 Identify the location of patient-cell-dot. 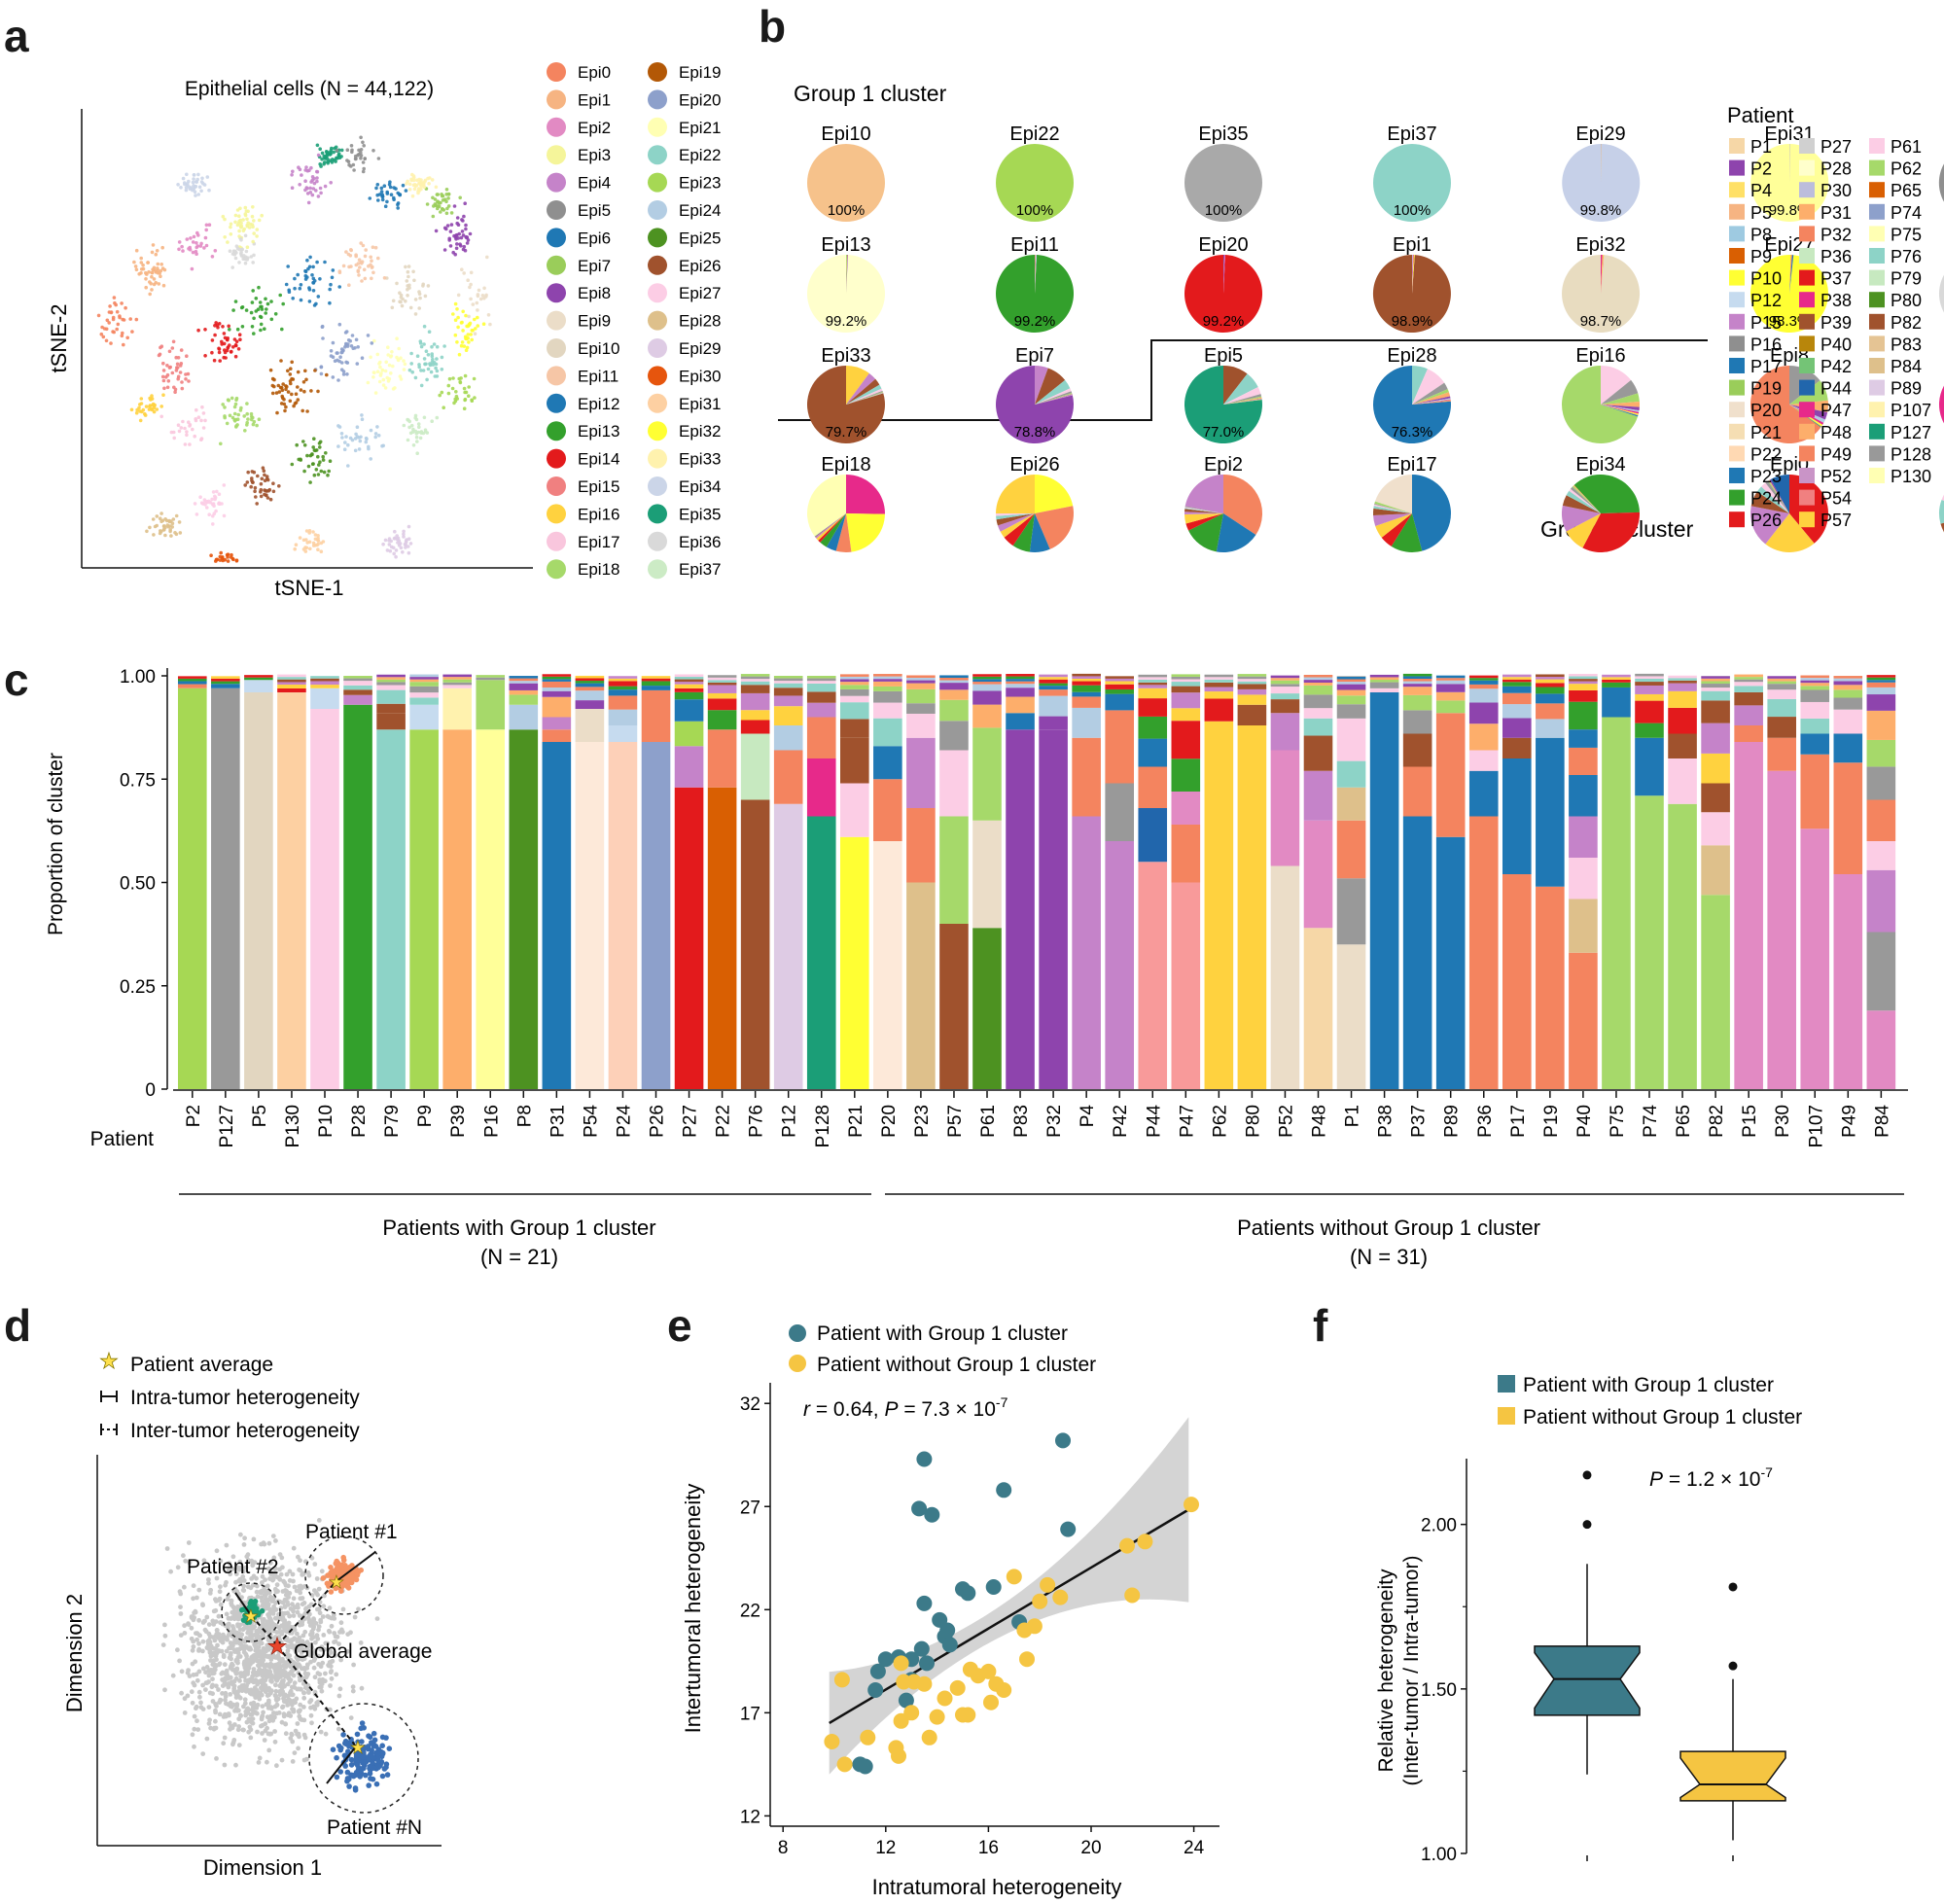
(331, 1567).